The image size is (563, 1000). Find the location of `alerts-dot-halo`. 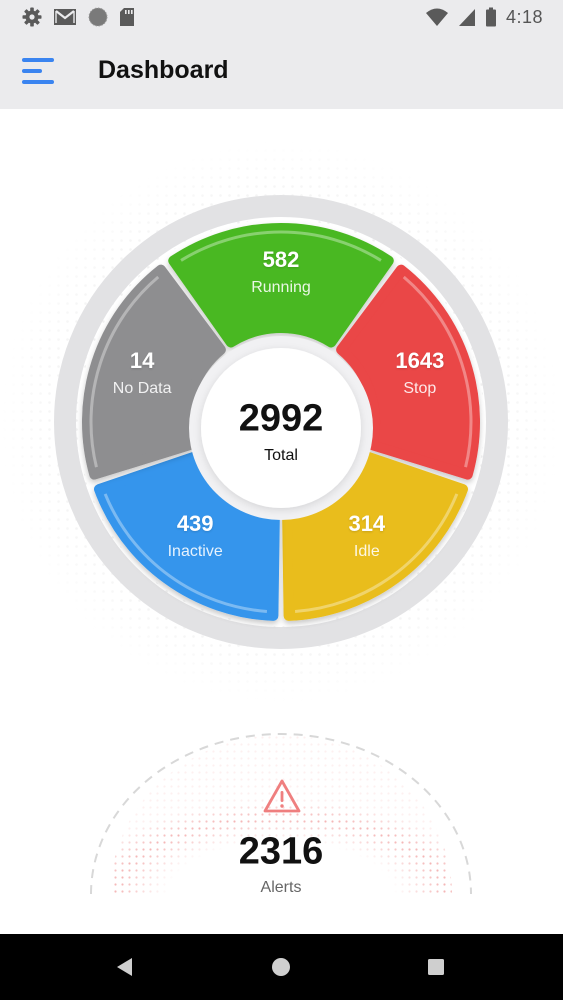

alerts-dot-halo is located at coordinates (281, 815).